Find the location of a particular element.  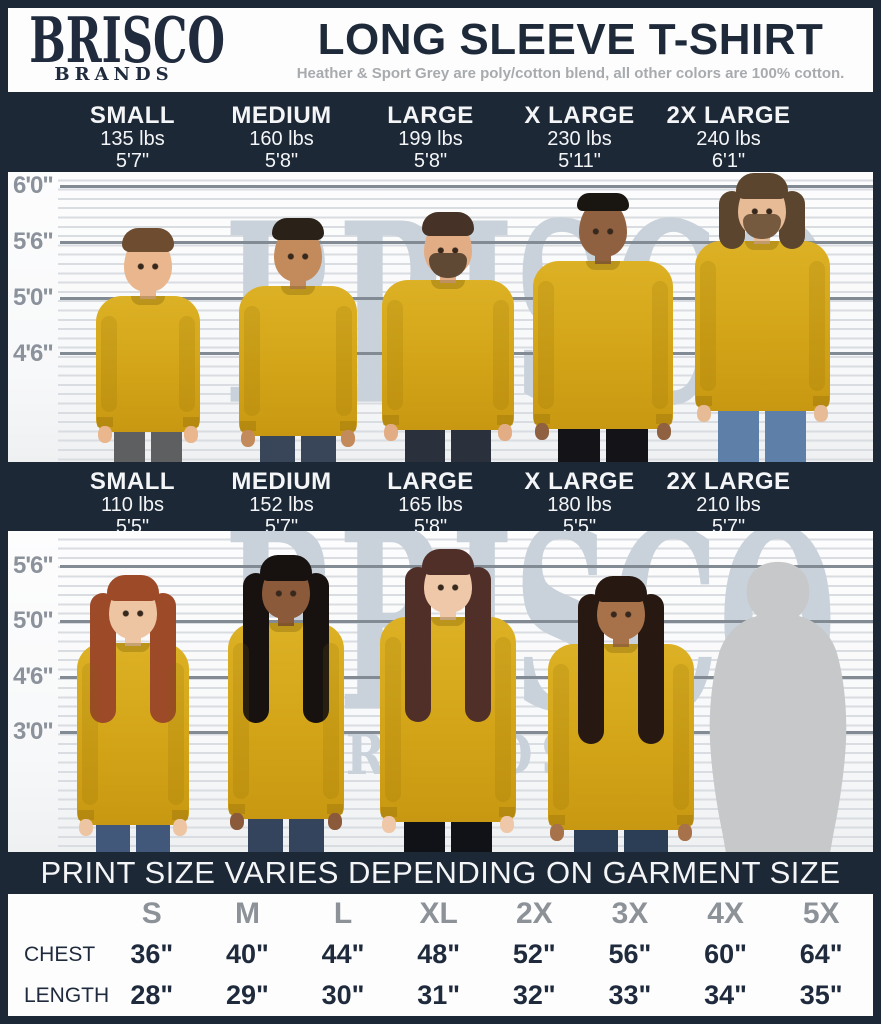

mens-model-2xlarge is located at coordinates (762, 317).